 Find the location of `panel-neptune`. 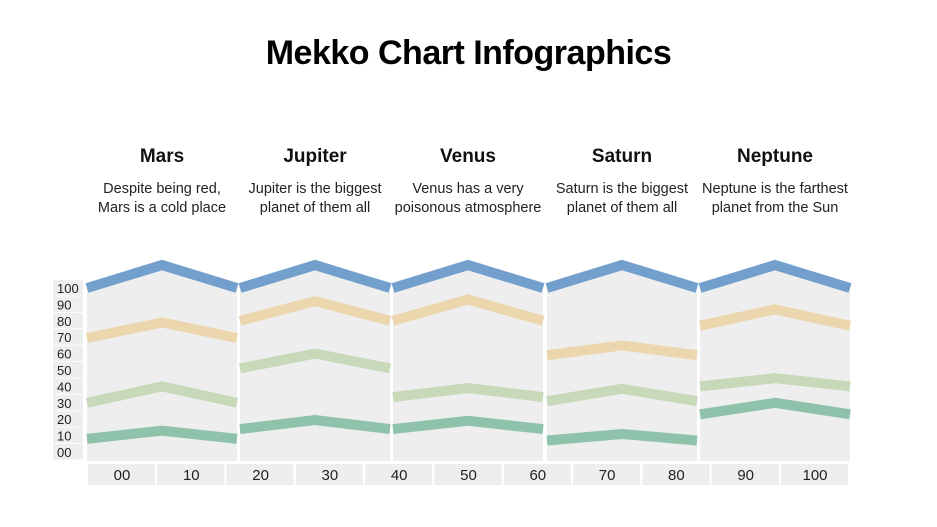

panel-neptune is located at coordinates (775, 360).